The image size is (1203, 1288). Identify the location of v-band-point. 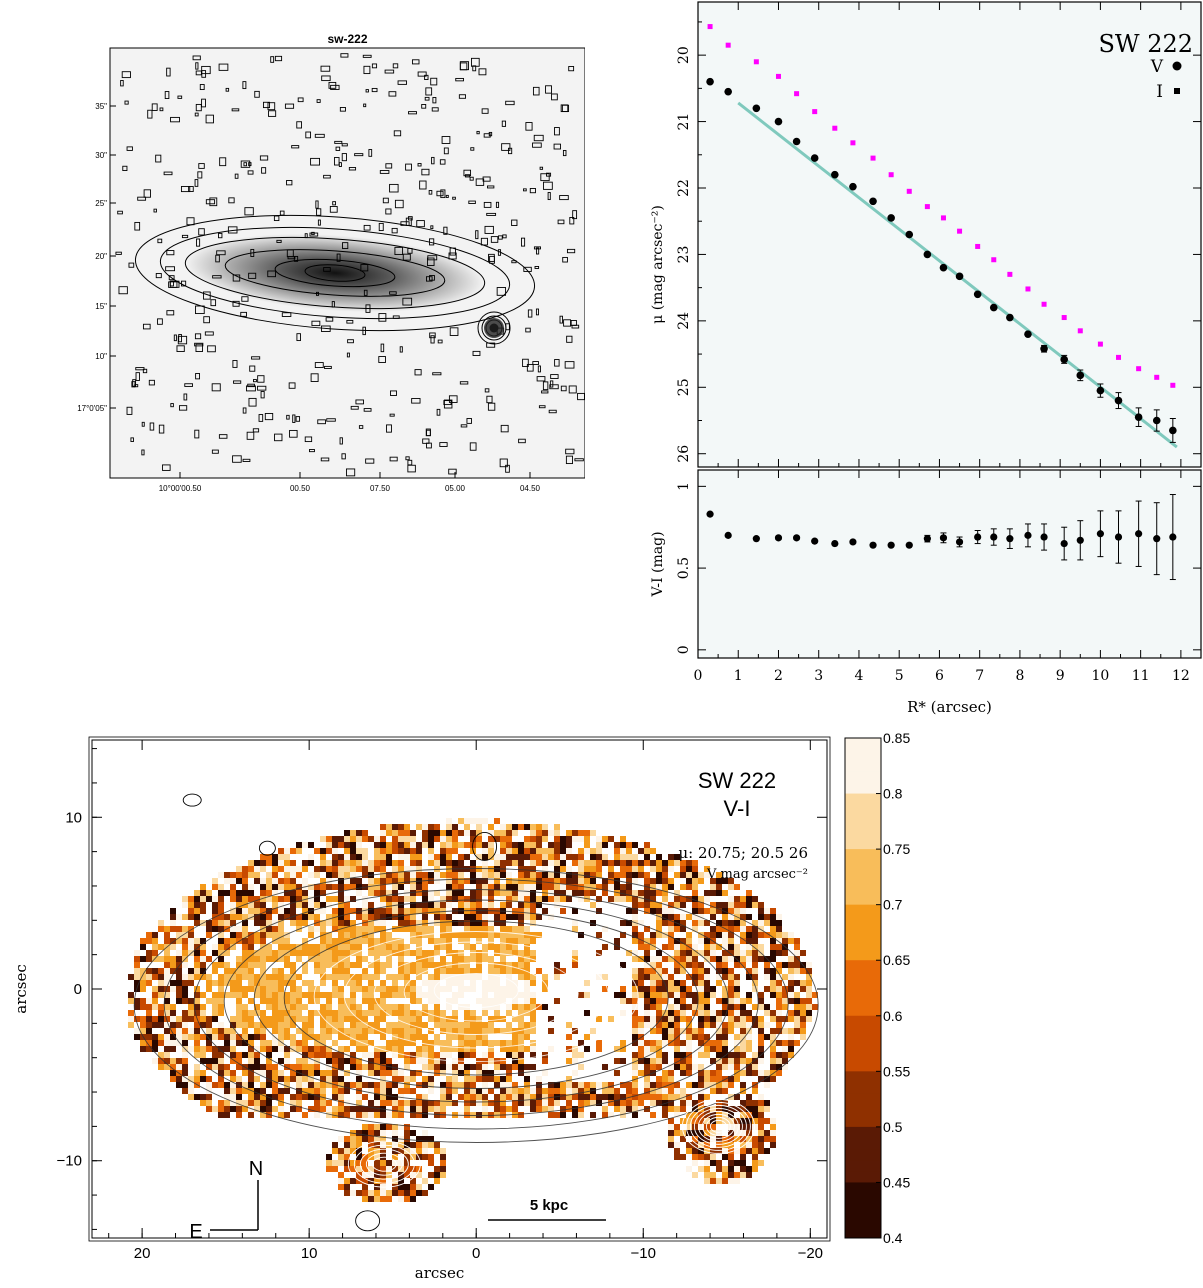
(778, 121).